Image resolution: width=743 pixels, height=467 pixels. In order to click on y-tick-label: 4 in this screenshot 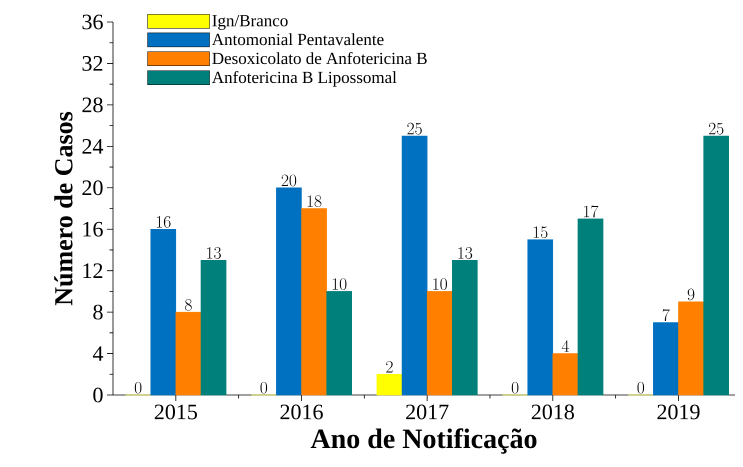, I will do `click(98, 353)`.